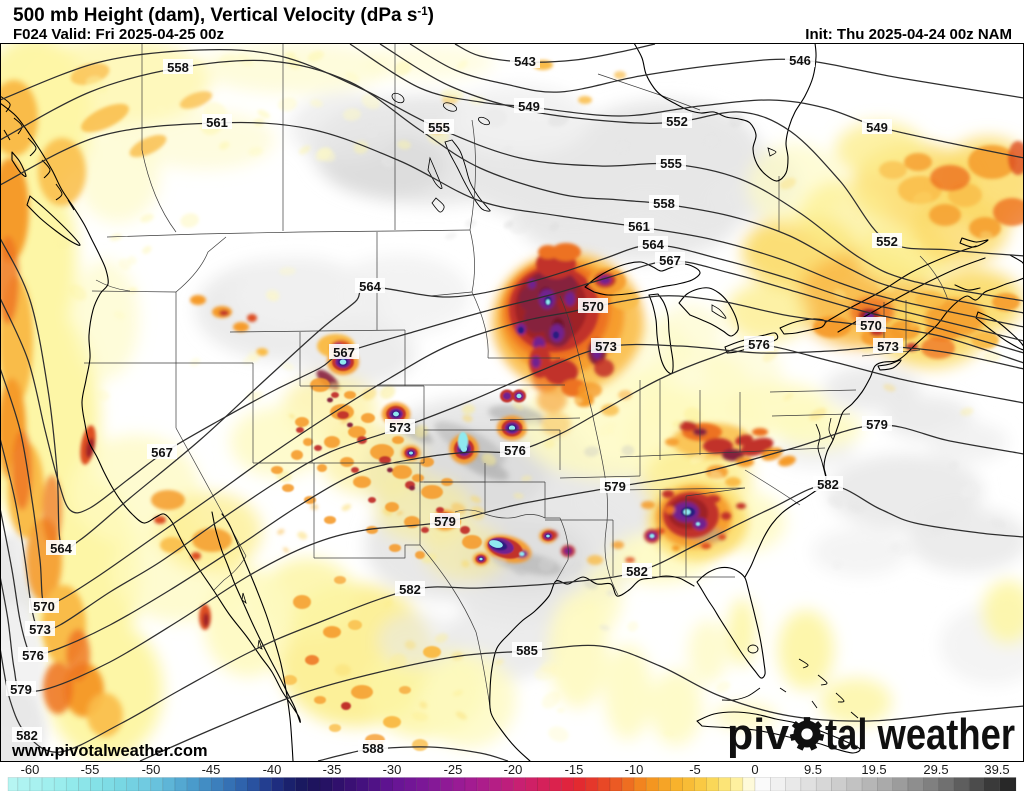 The image size is (1024, 791). What do you see at coordinates (392, 769) in the screenshot?
I see `svg-text: -30` at bounding box center [392, 769].